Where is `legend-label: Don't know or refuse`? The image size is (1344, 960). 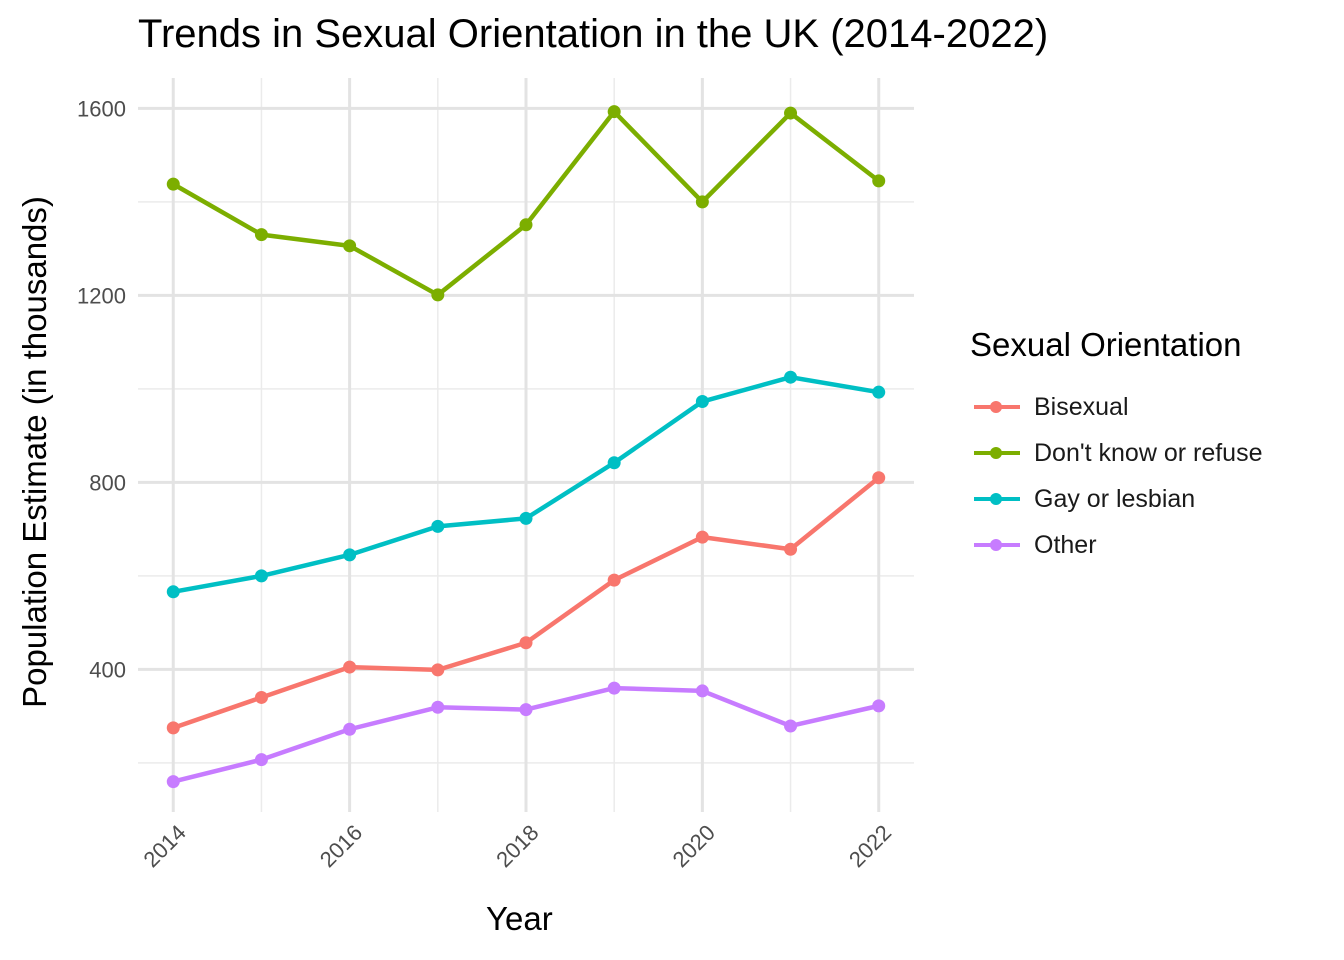
legend-label: Don't know or refuse is located at coordinates (1148, 452).